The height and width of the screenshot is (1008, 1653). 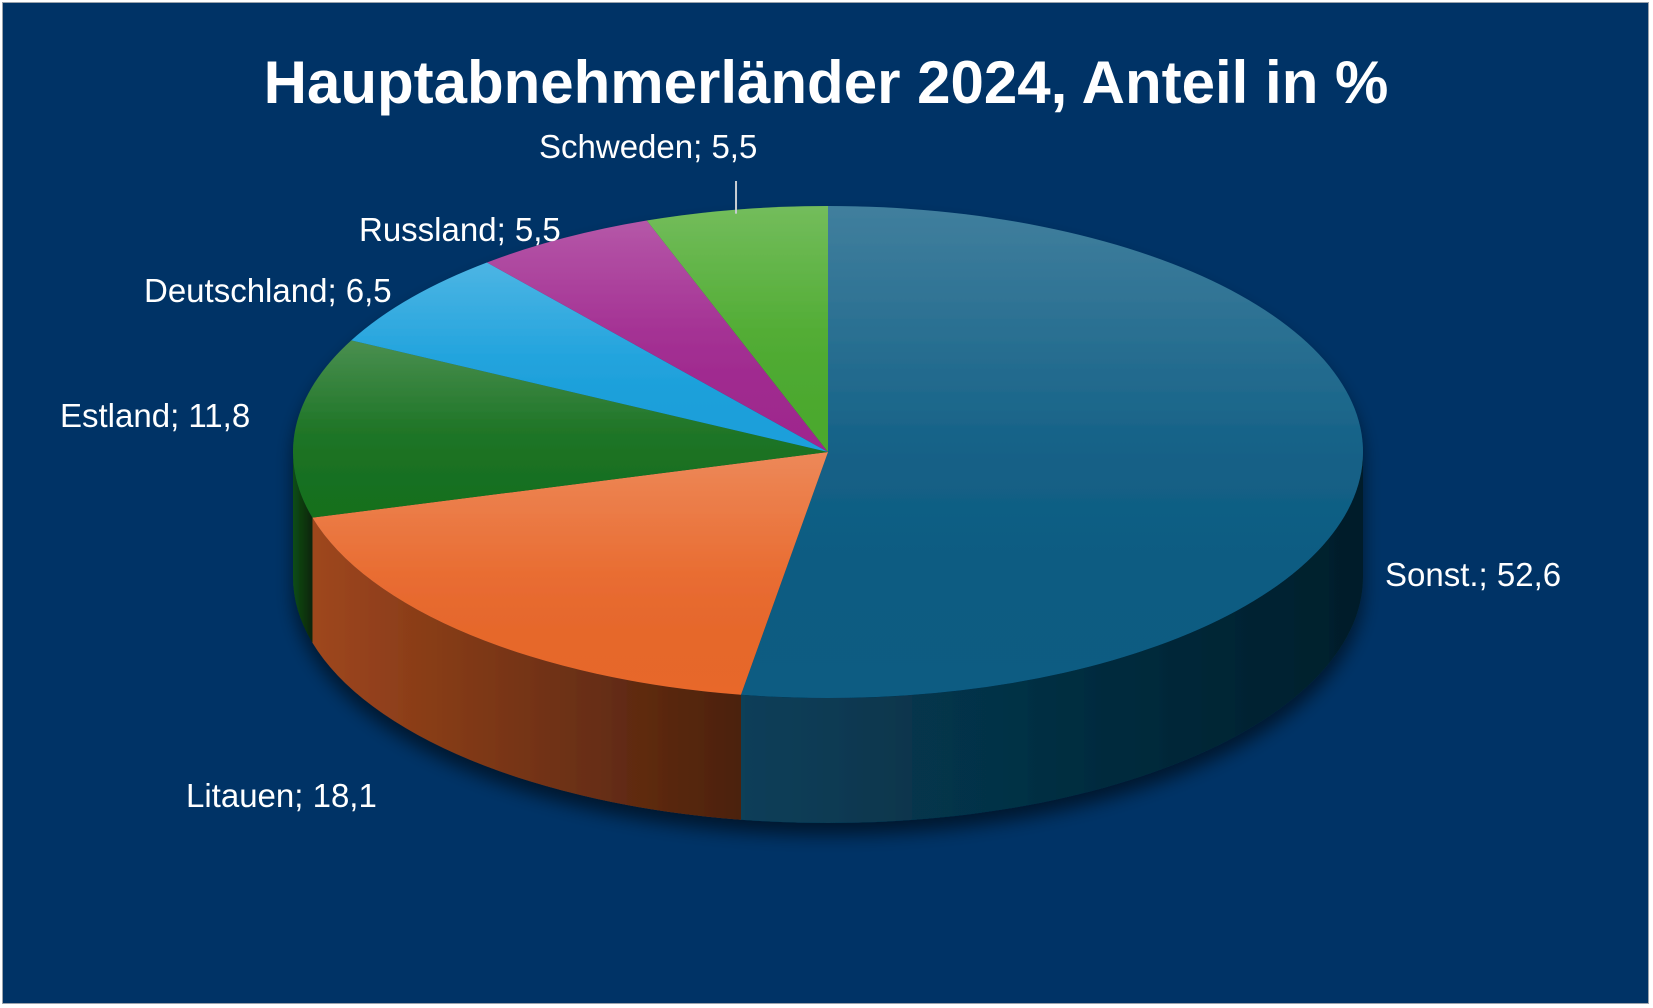 What do you see at coordinates (155, 415) in the screenshot?
I see `data-label-estland: Estland; 11,8` at bounding box center [155, 415].